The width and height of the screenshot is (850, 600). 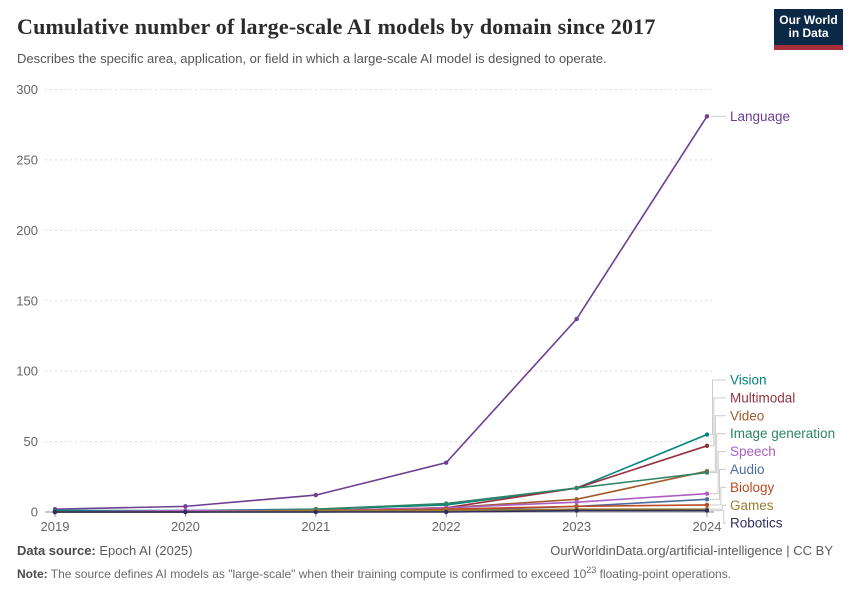 What do you see at coordinates (27, 159) in the screenshot?
I see `y-tick-label: 250` at bounding box center [27, 159].